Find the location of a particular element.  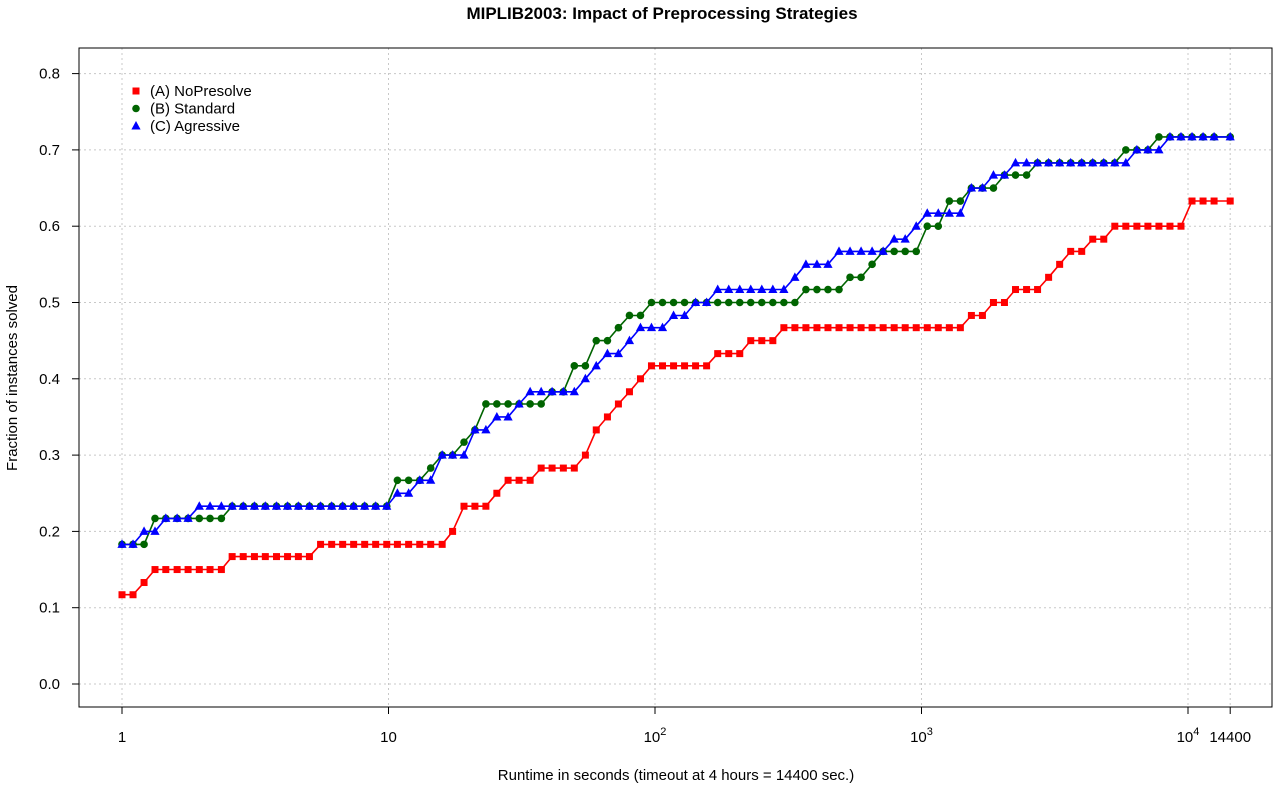

legend-marker is located at coordinates (136, 108).